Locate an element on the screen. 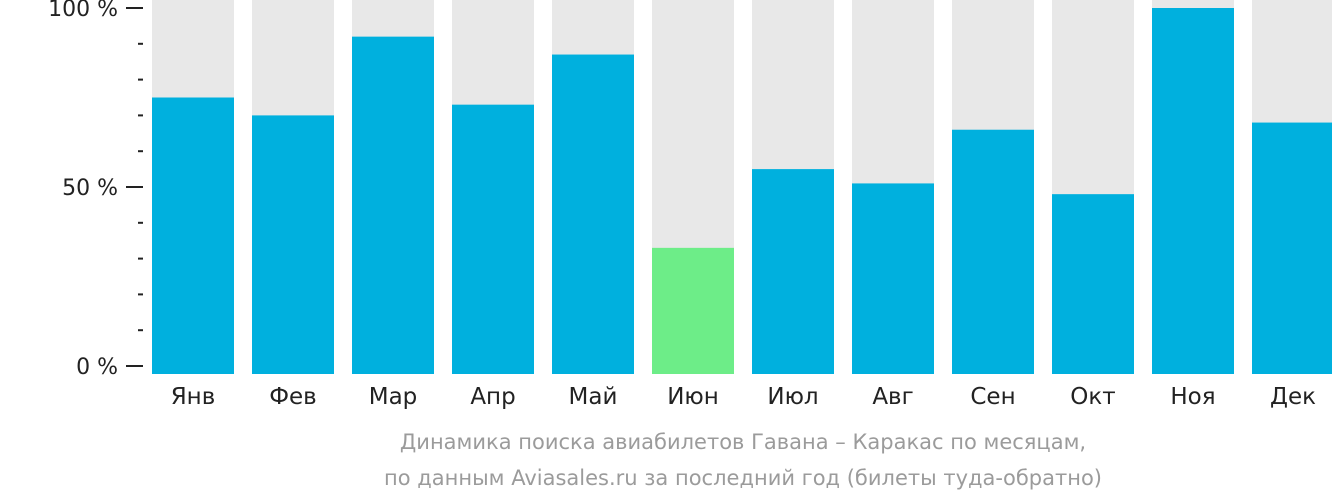 Image resolution: width=1332 pixels, height=502 pixels. y-tick-label: 100 % is located at coordinates (83, 11).